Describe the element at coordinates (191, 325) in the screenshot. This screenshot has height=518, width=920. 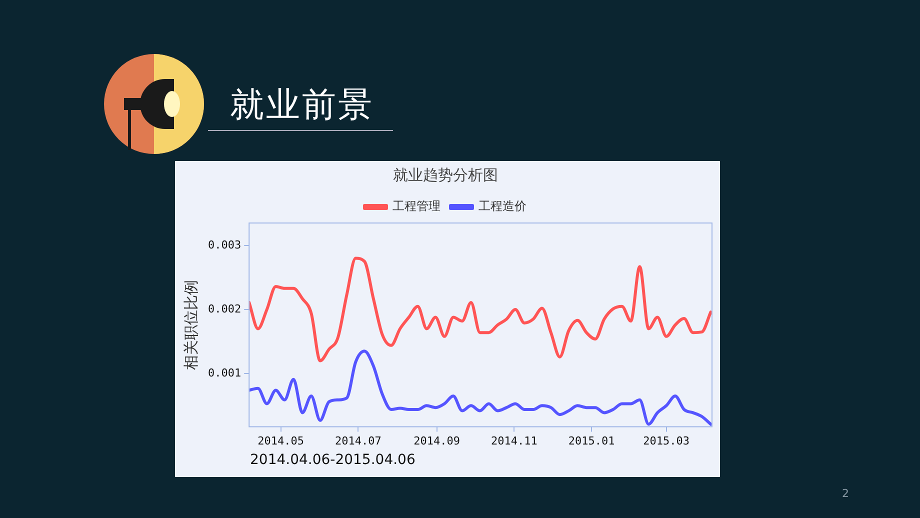
I see `y-axis-title: 相关职位比例` at that location.